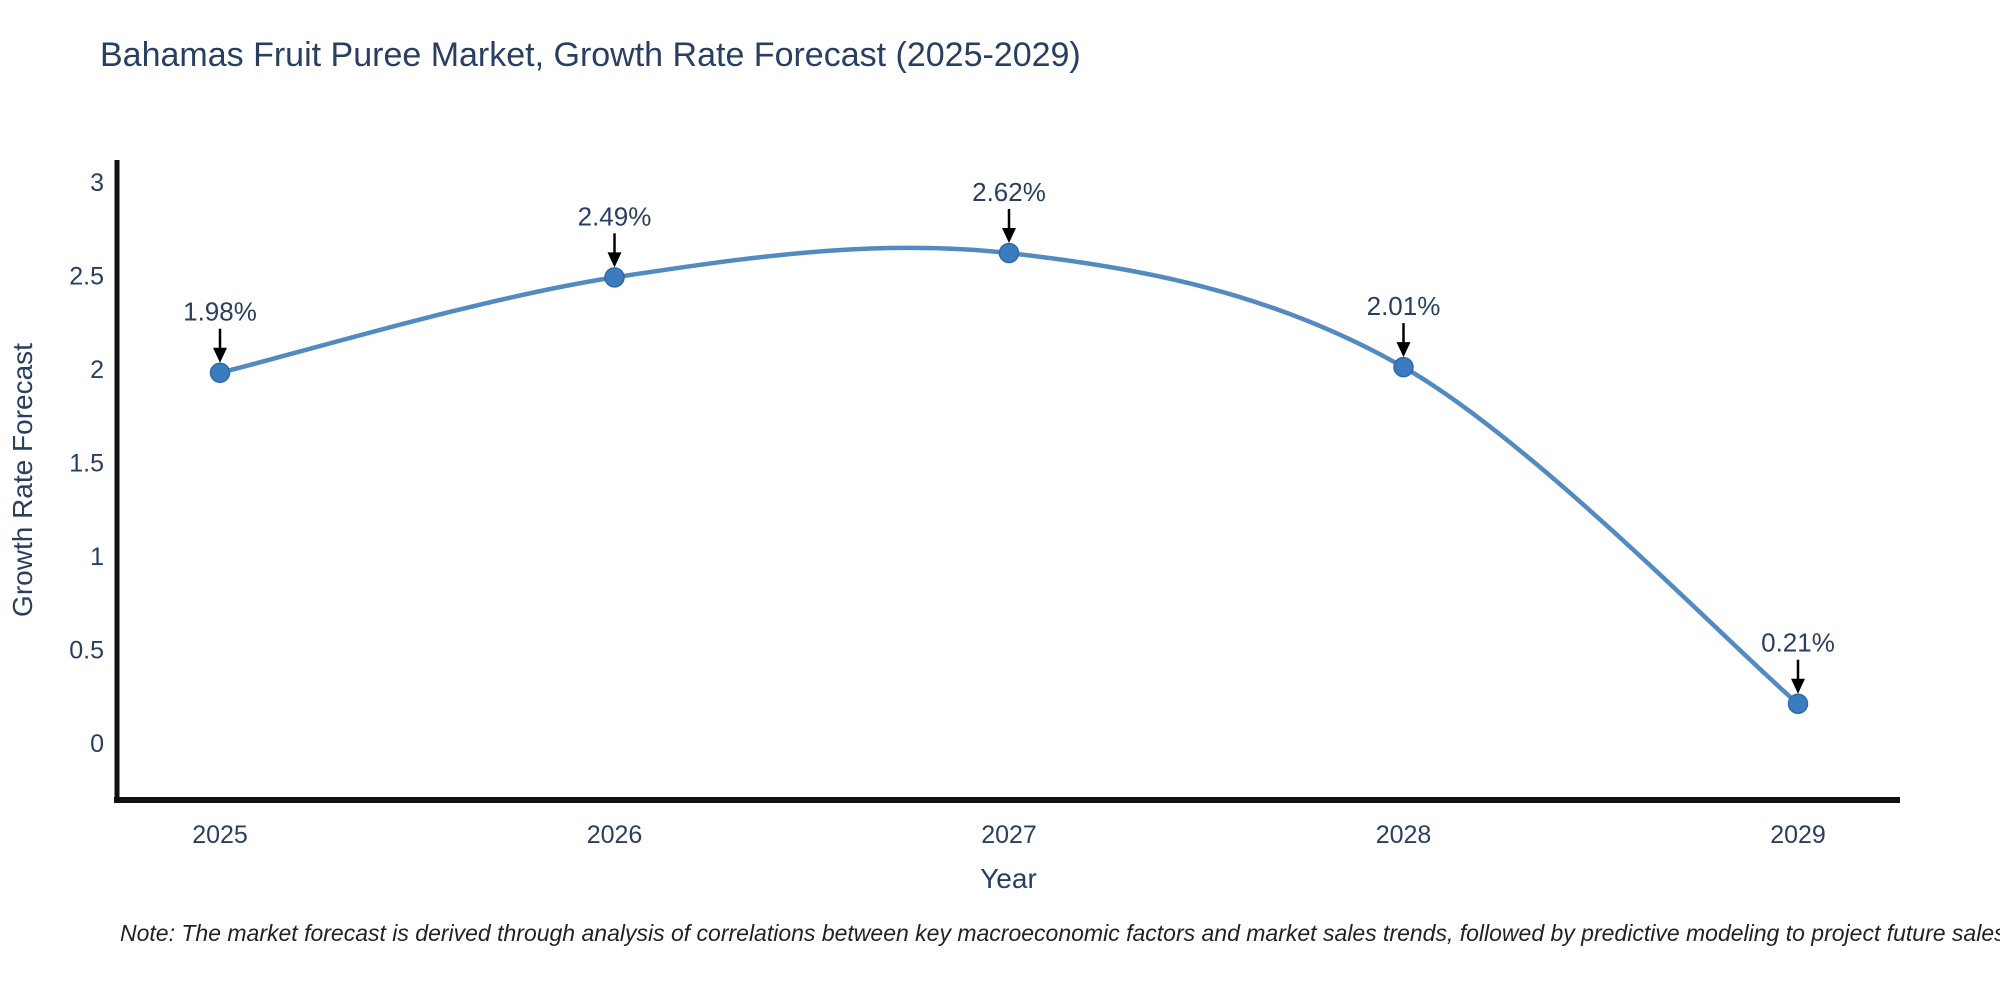 This screenshot has height=1000, width=2000. Describe the element at coordinates (86, 464) in the screenshot. I see `y-tick-label: 1.5` at that location.